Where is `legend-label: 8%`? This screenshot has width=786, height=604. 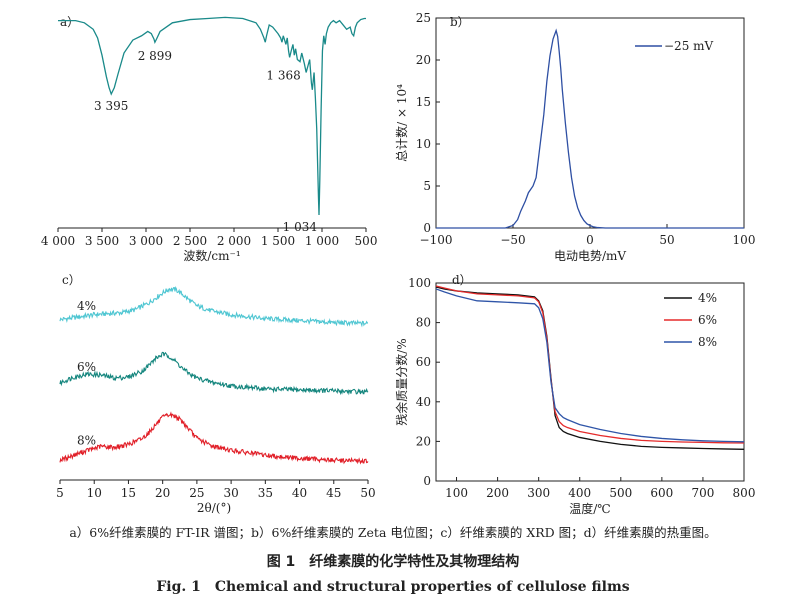
legend-label: 8% is located at coordinates (707, 342).